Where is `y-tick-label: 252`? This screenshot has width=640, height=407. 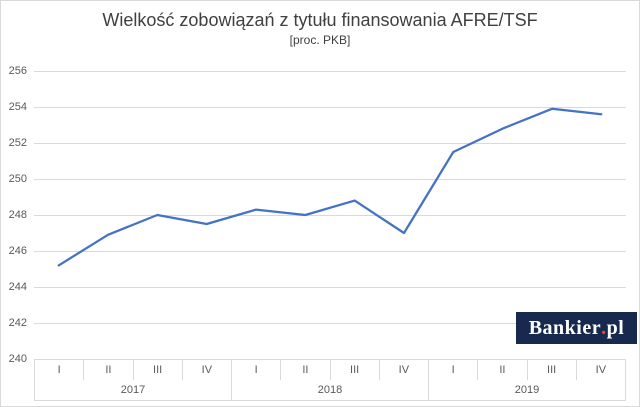 y-tick-label: 252 is located at coordinates (17, 143).